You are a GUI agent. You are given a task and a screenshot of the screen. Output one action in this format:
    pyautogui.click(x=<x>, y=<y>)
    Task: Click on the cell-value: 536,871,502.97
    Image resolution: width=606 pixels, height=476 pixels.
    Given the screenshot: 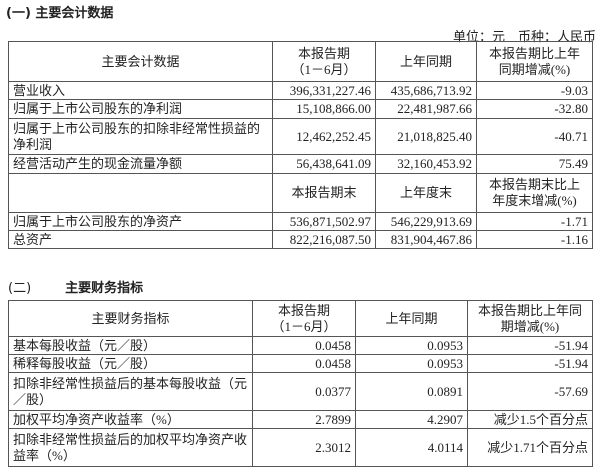 What is the action you would take?
    pyautogui.click(x=324, y=221)
    